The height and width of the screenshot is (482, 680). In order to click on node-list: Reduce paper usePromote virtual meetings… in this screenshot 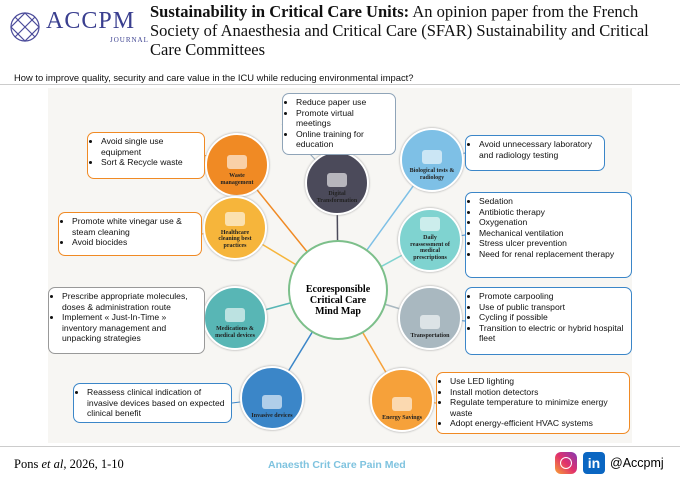, I will do `click(339, 123)`.